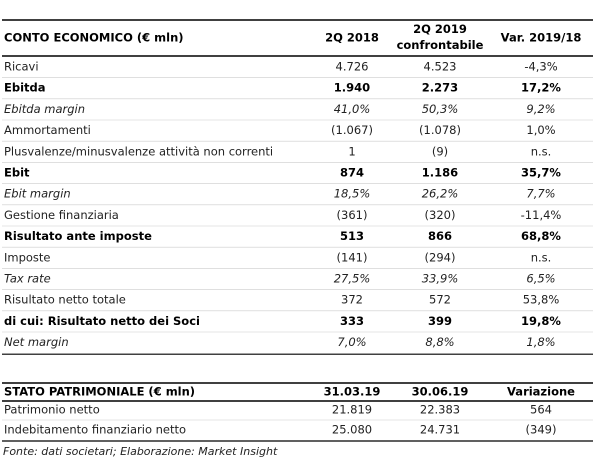 The image size is (595, 460). Describe the element at coordinates (440, 300) in the screenshot. I see `cell: 572` at that location.